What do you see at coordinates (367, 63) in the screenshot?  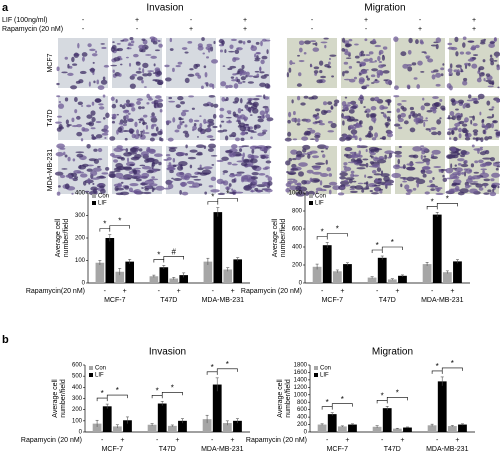 I see `micrograph` at bounding box center [367, 63].